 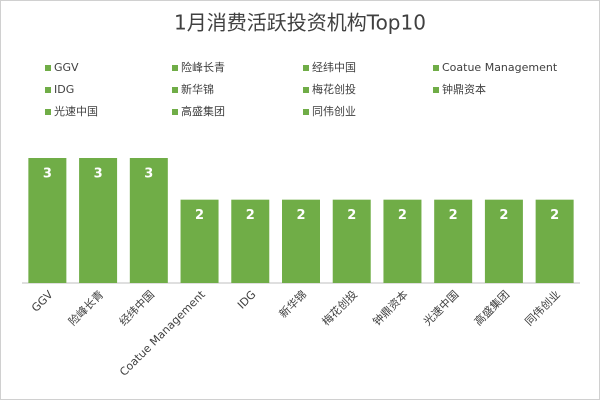 What do you see at coordinates (300, 23) in the screenshot?
I see `chart-title: 1月消费活跃投资机构Top10` at bounding box center [300, 23].